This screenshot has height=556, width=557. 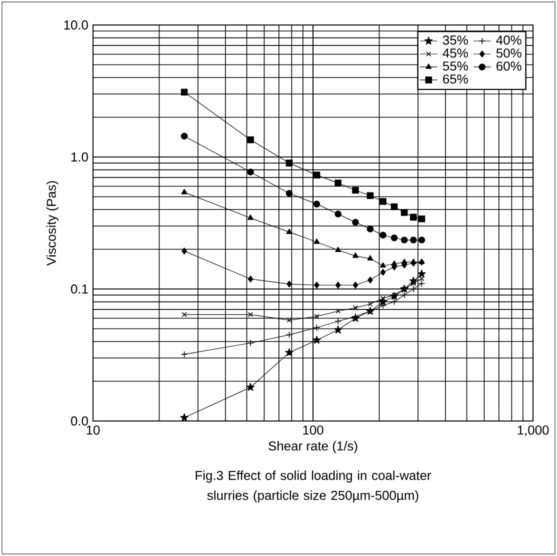 What do you see at coordinates (455, 53) in the screenshot?
I see `legend-label: 45%` at bounding box center [455, 53].